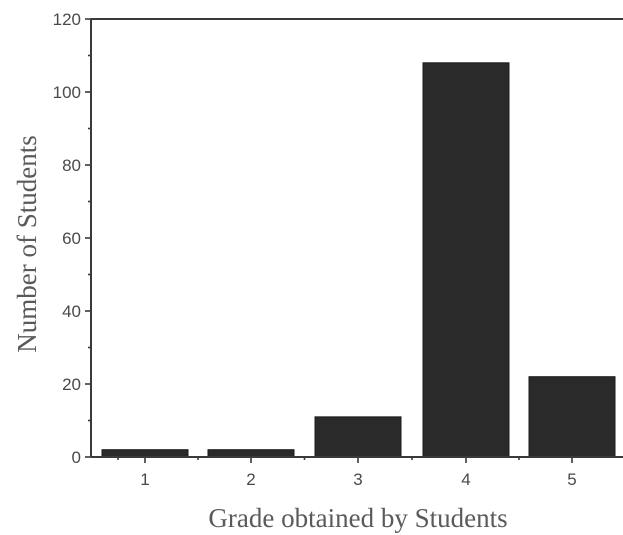 This screenshot has width=623, height=535. I want to click on y-tick-label: 80, so click(71, 165).